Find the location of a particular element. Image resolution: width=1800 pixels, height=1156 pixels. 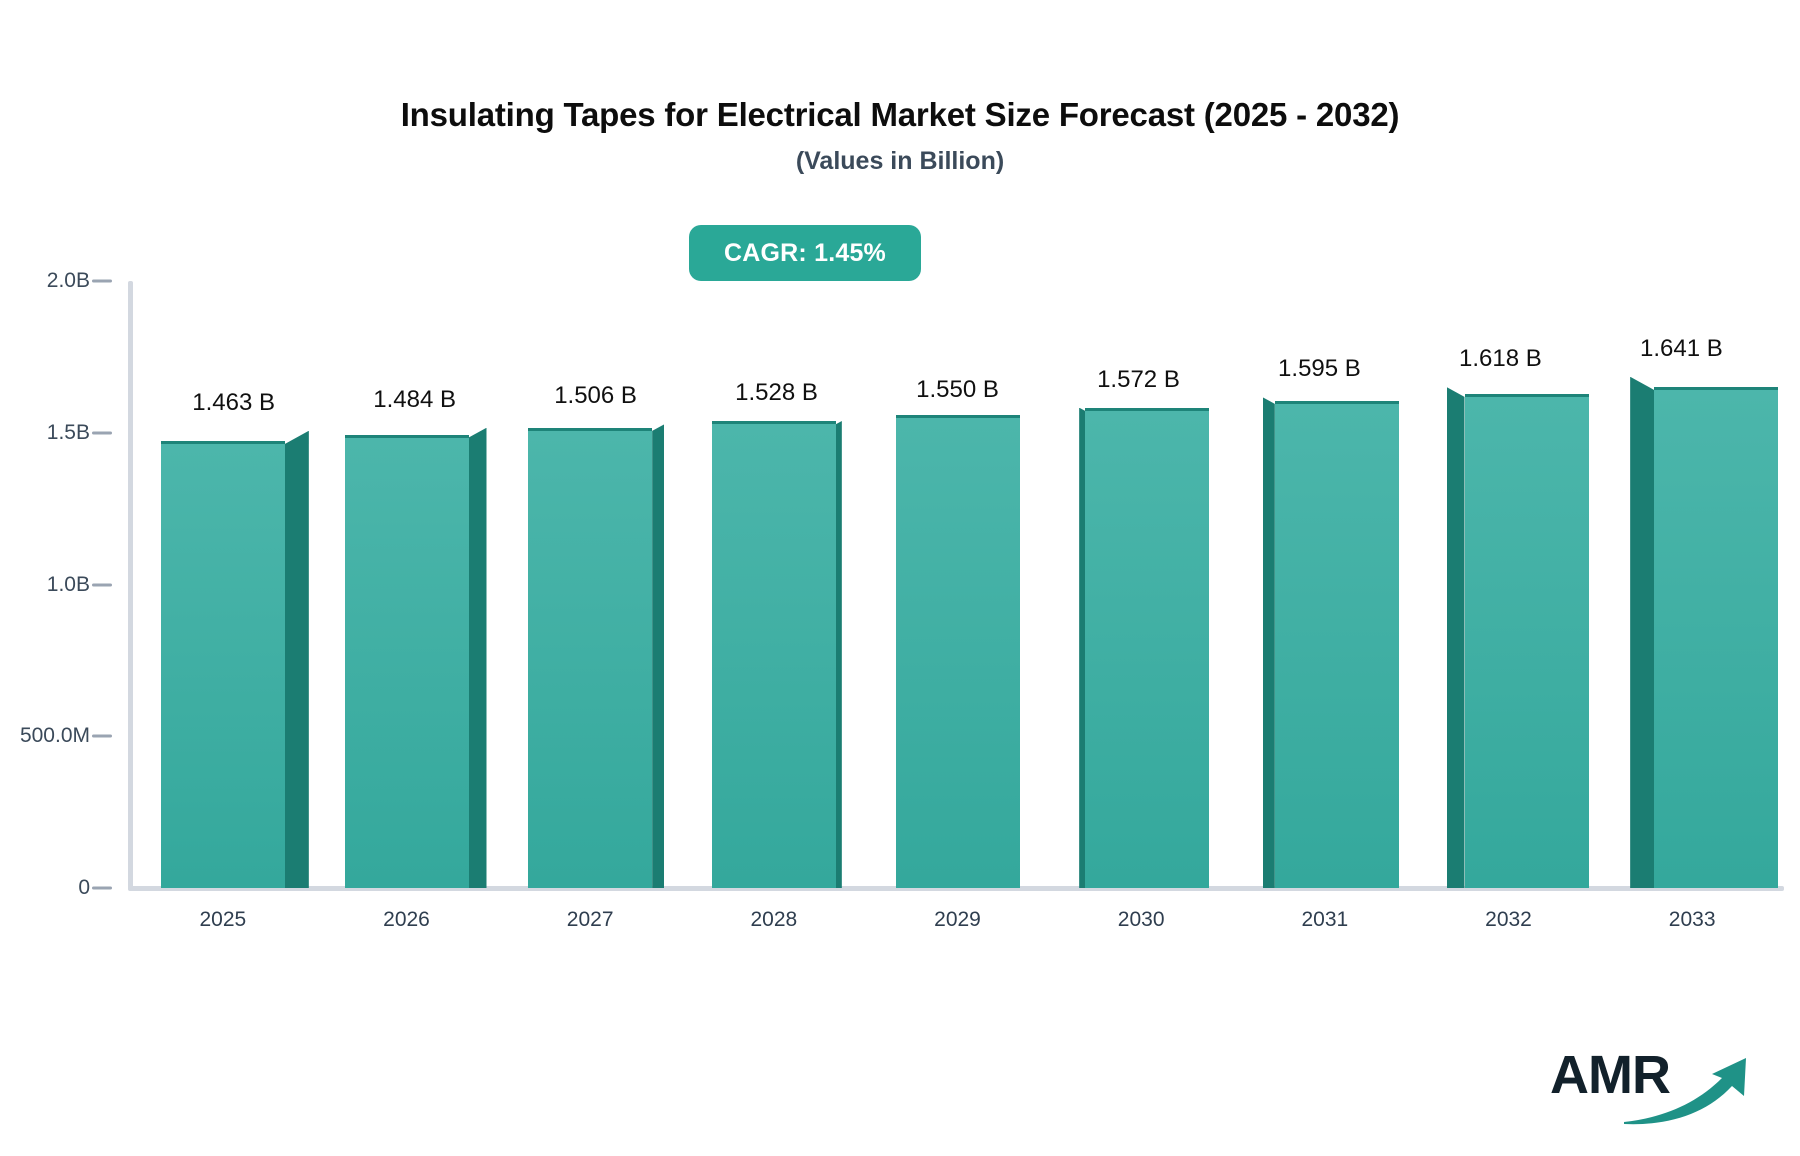

bar-value-label: 1.618 B is located at coordinates (1500, 359).